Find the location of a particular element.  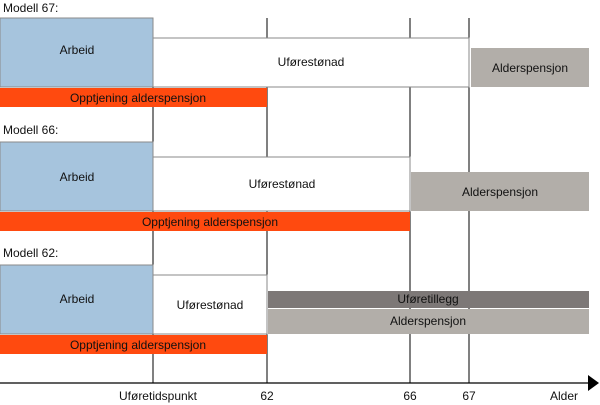

uforetillegg-label: Uføretillegg is located at coordinates (427, 299).